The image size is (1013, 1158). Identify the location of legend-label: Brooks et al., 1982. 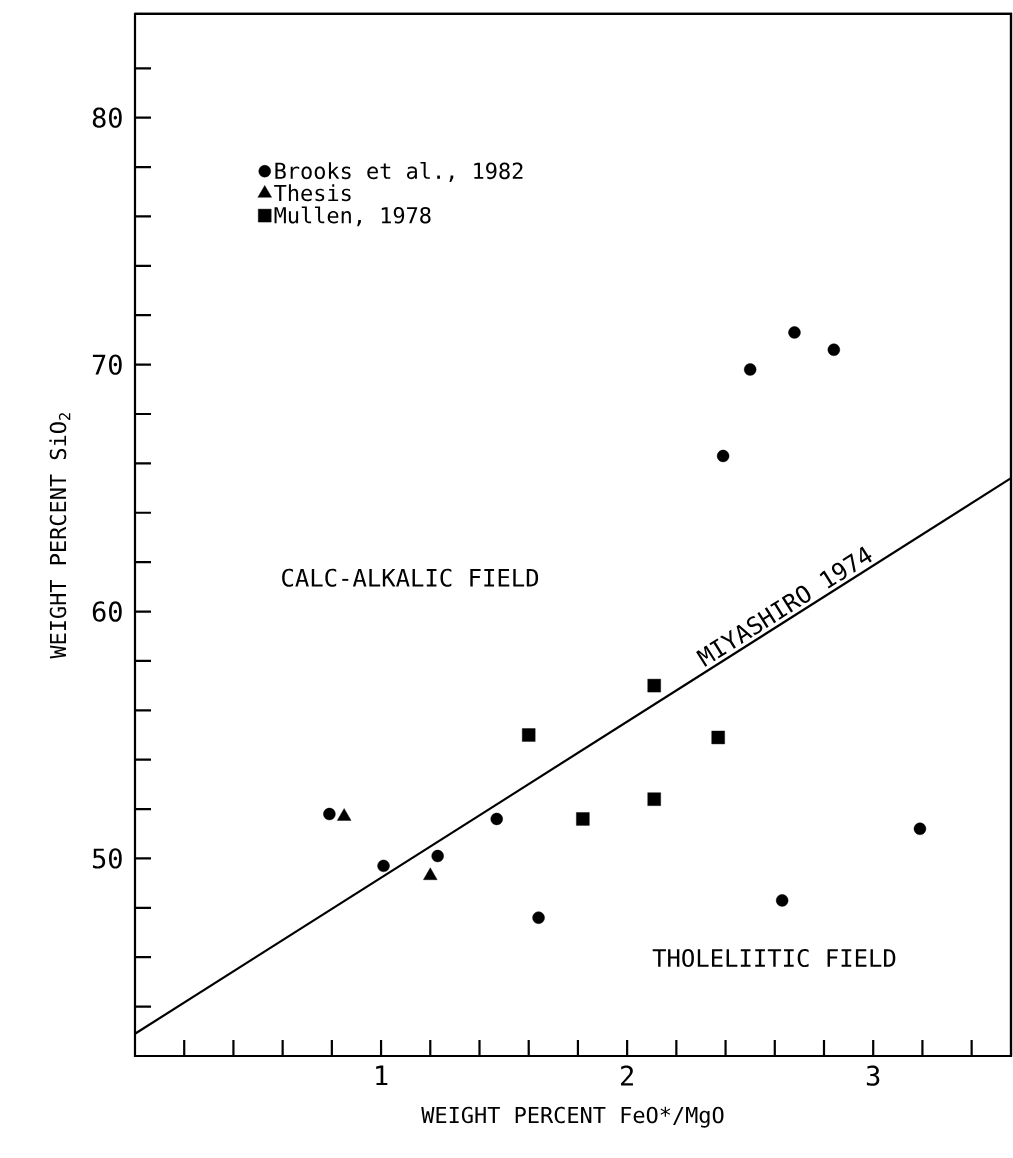
(399, 172).